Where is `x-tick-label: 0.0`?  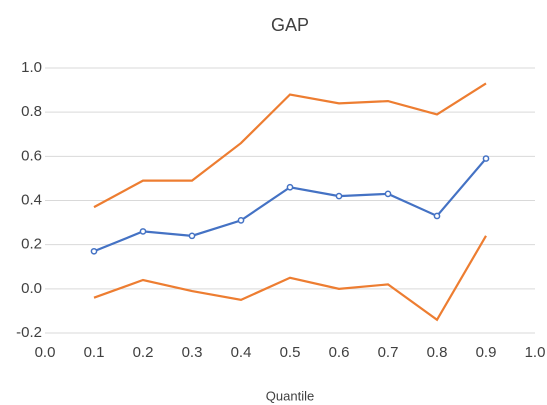
x-tick-label: 0.0 is located at coordinates (45, 352).